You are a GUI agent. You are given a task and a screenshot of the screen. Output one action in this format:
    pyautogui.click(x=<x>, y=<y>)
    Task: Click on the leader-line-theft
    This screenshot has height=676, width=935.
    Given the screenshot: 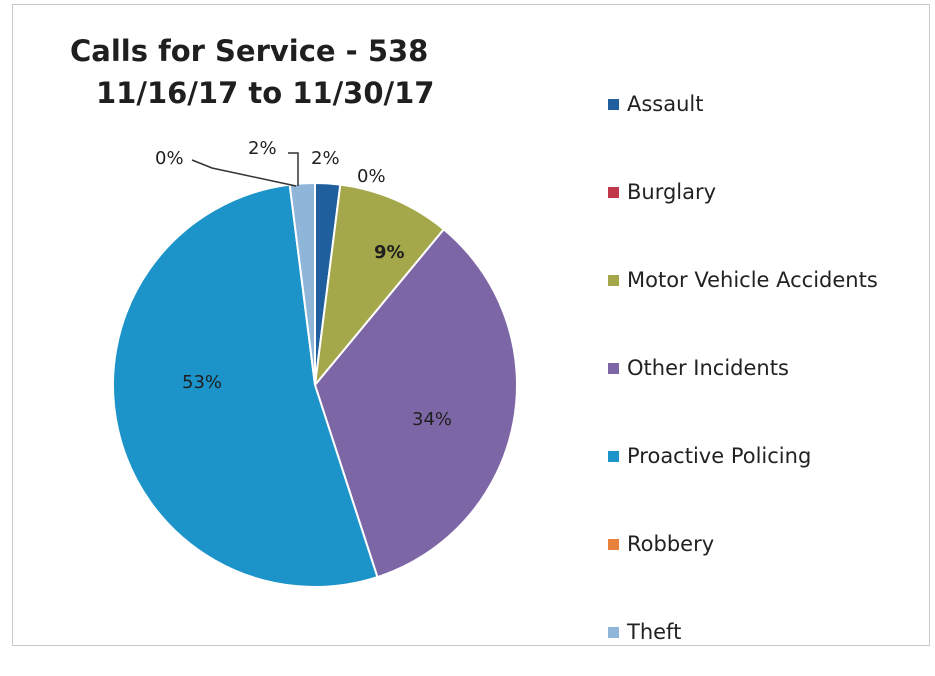 What is the action you would take?
    pyautogui.click(x=293, y=169)
    